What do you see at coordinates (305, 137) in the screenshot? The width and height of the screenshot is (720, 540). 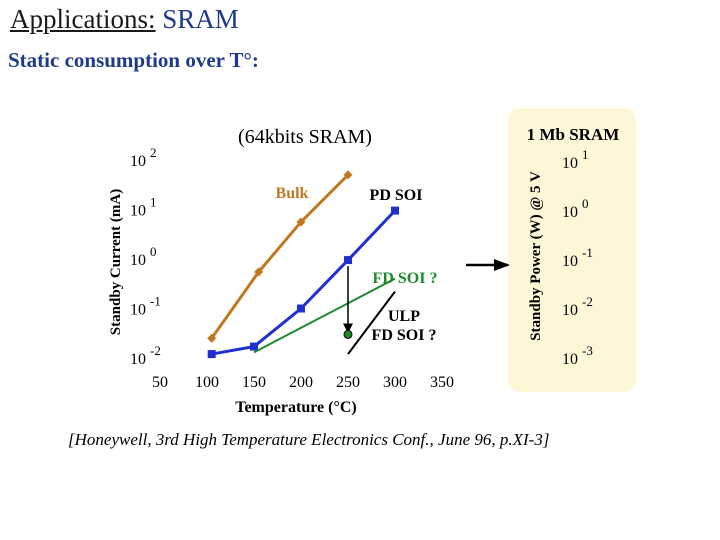 I see `chart-title: (64kbits SRAM)` at bounding box center [305, 137].